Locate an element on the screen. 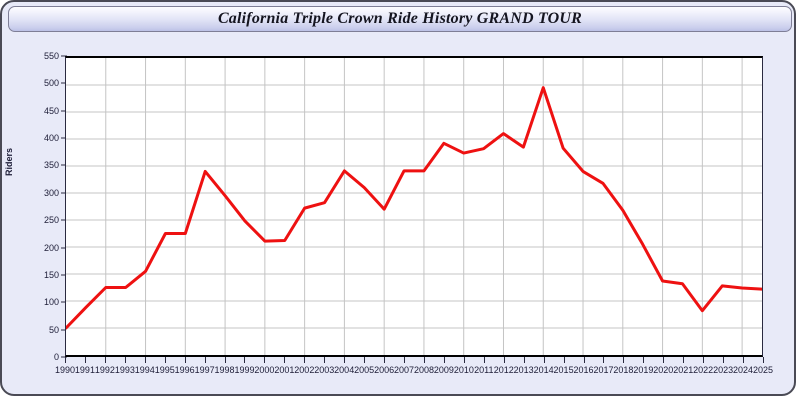 This screenshot has width=800, height=400. y-axis-title: Riders is located at coordinates (9, 161).